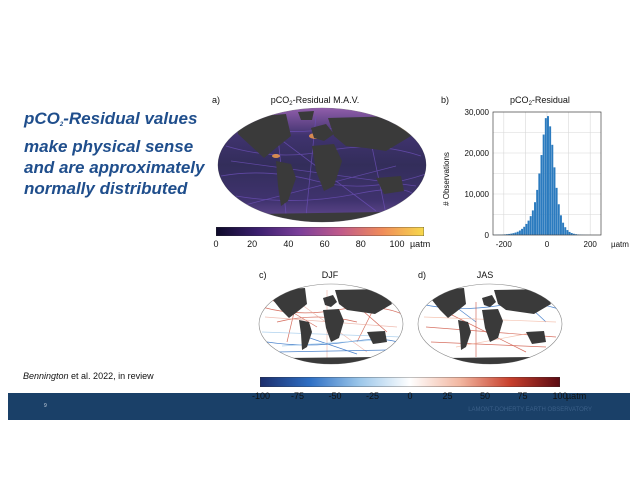 The image size is (638, 493). I want to click on panel-b-axes, so click(547, 173).